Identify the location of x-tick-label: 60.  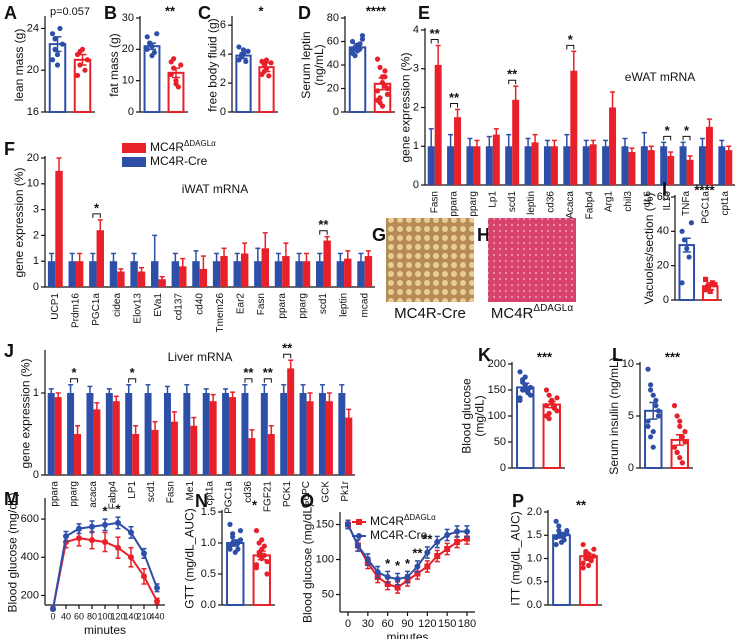
(388, 624).